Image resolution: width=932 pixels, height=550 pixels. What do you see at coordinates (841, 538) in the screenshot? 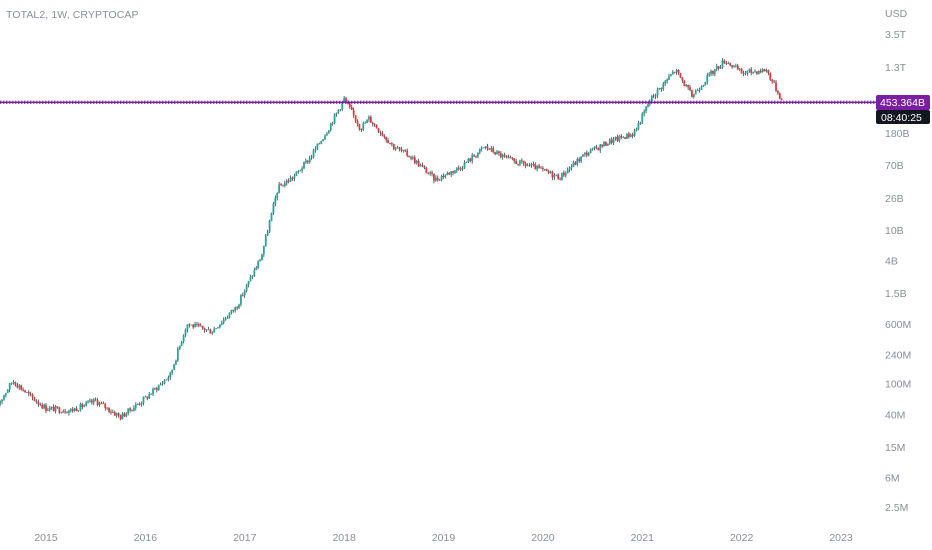
I see `x-tick-label: 2023` at bounding box center [841, 538].